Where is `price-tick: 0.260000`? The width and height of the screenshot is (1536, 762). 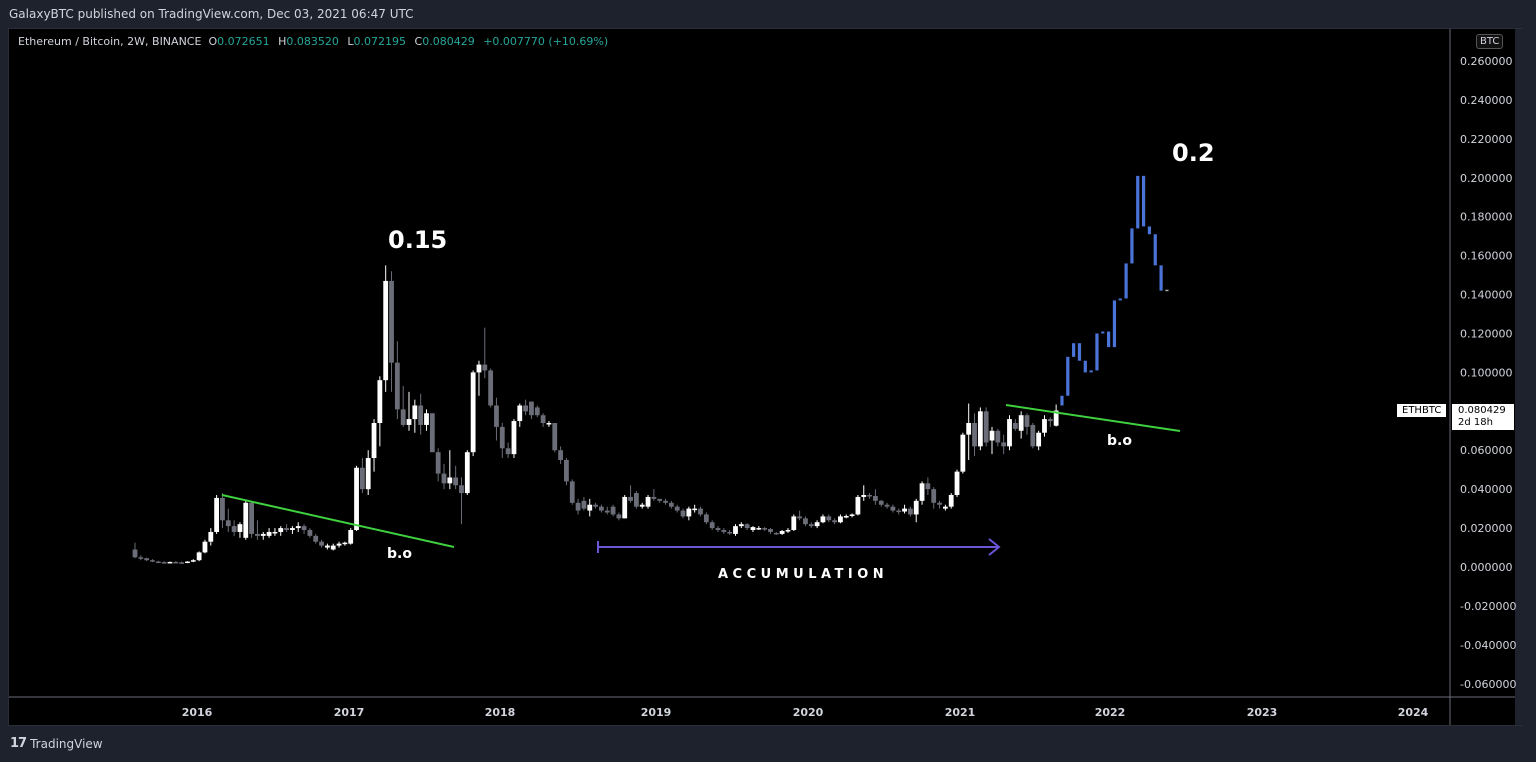 price-tick: 0.260000 is located at coordinates (1486, 61).